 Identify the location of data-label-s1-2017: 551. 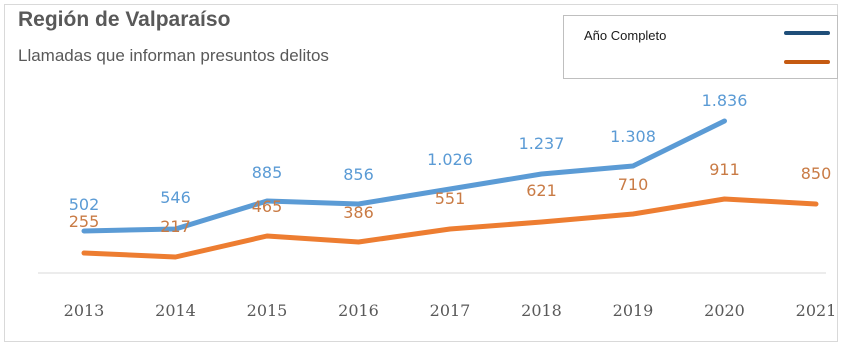
(450, 198).